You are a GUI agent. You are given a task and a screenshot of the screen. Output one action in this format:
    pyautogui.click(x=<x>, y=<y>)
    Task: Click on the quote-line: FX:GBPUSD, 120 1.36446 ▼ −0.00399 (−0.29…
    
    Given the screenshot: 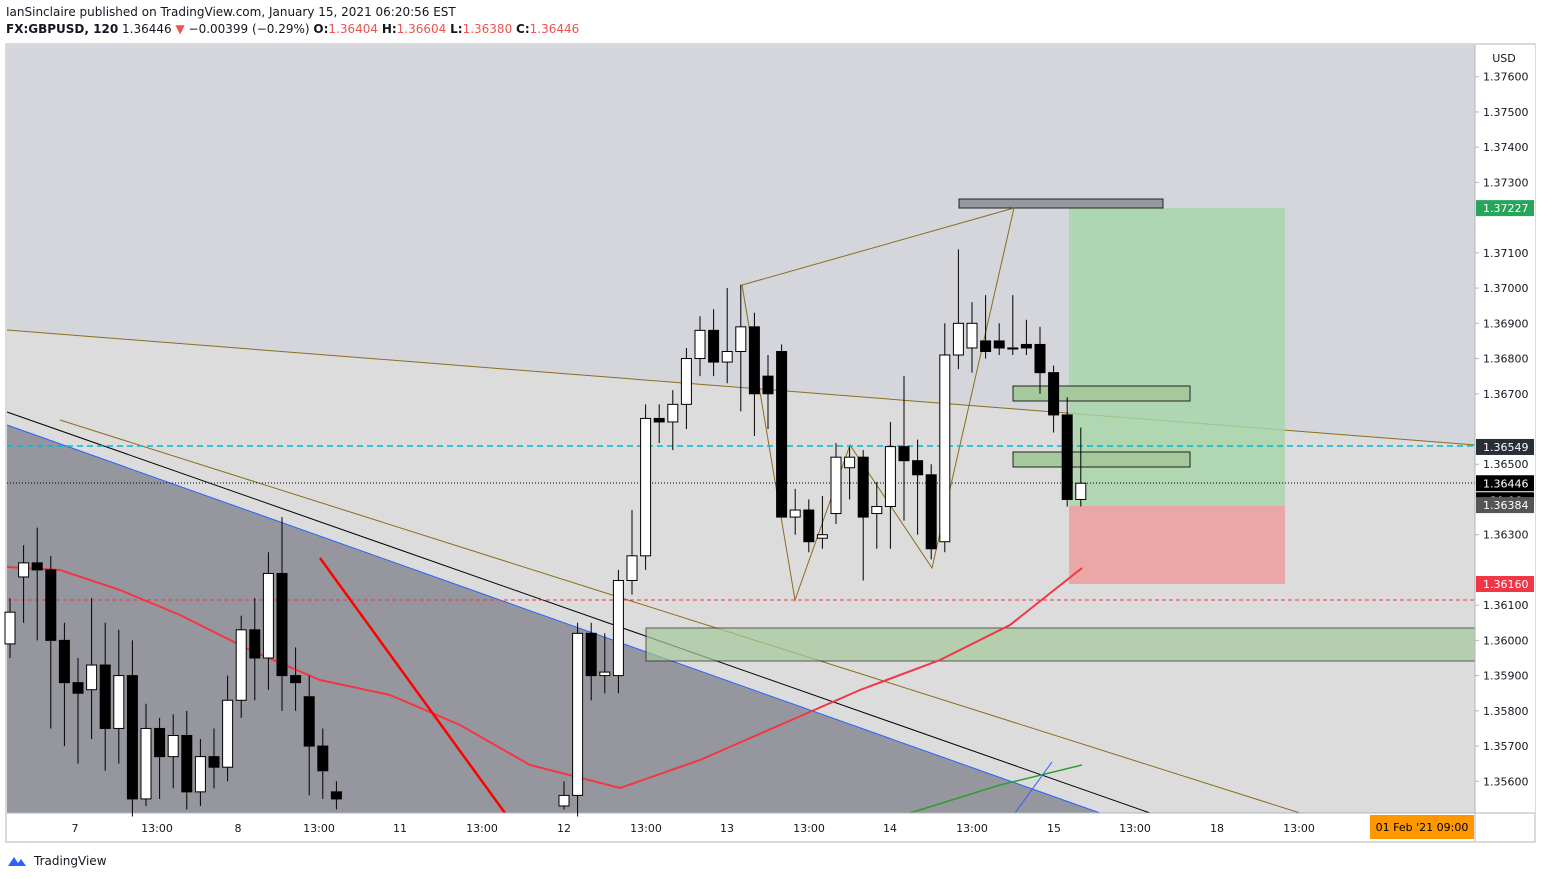 What is the action you would take?
    pyautogui.click(x=292, y=29)
    